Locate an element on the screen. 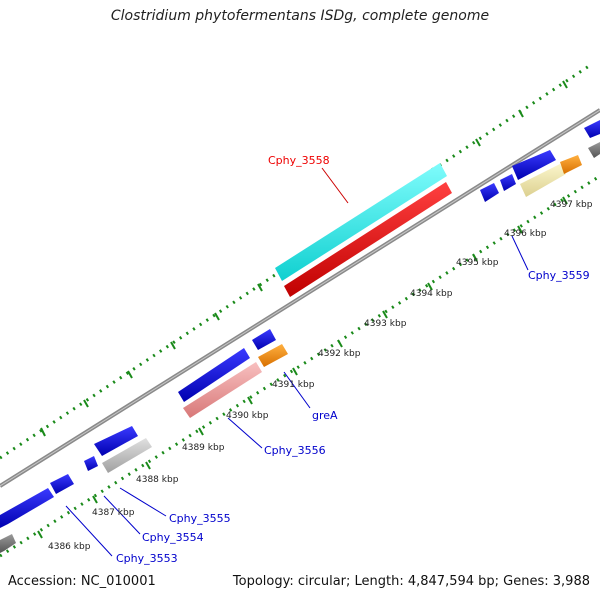 This screenshot has width=600, height=600. tick-label: 4390 kbp is located at coordinates (247, 416).